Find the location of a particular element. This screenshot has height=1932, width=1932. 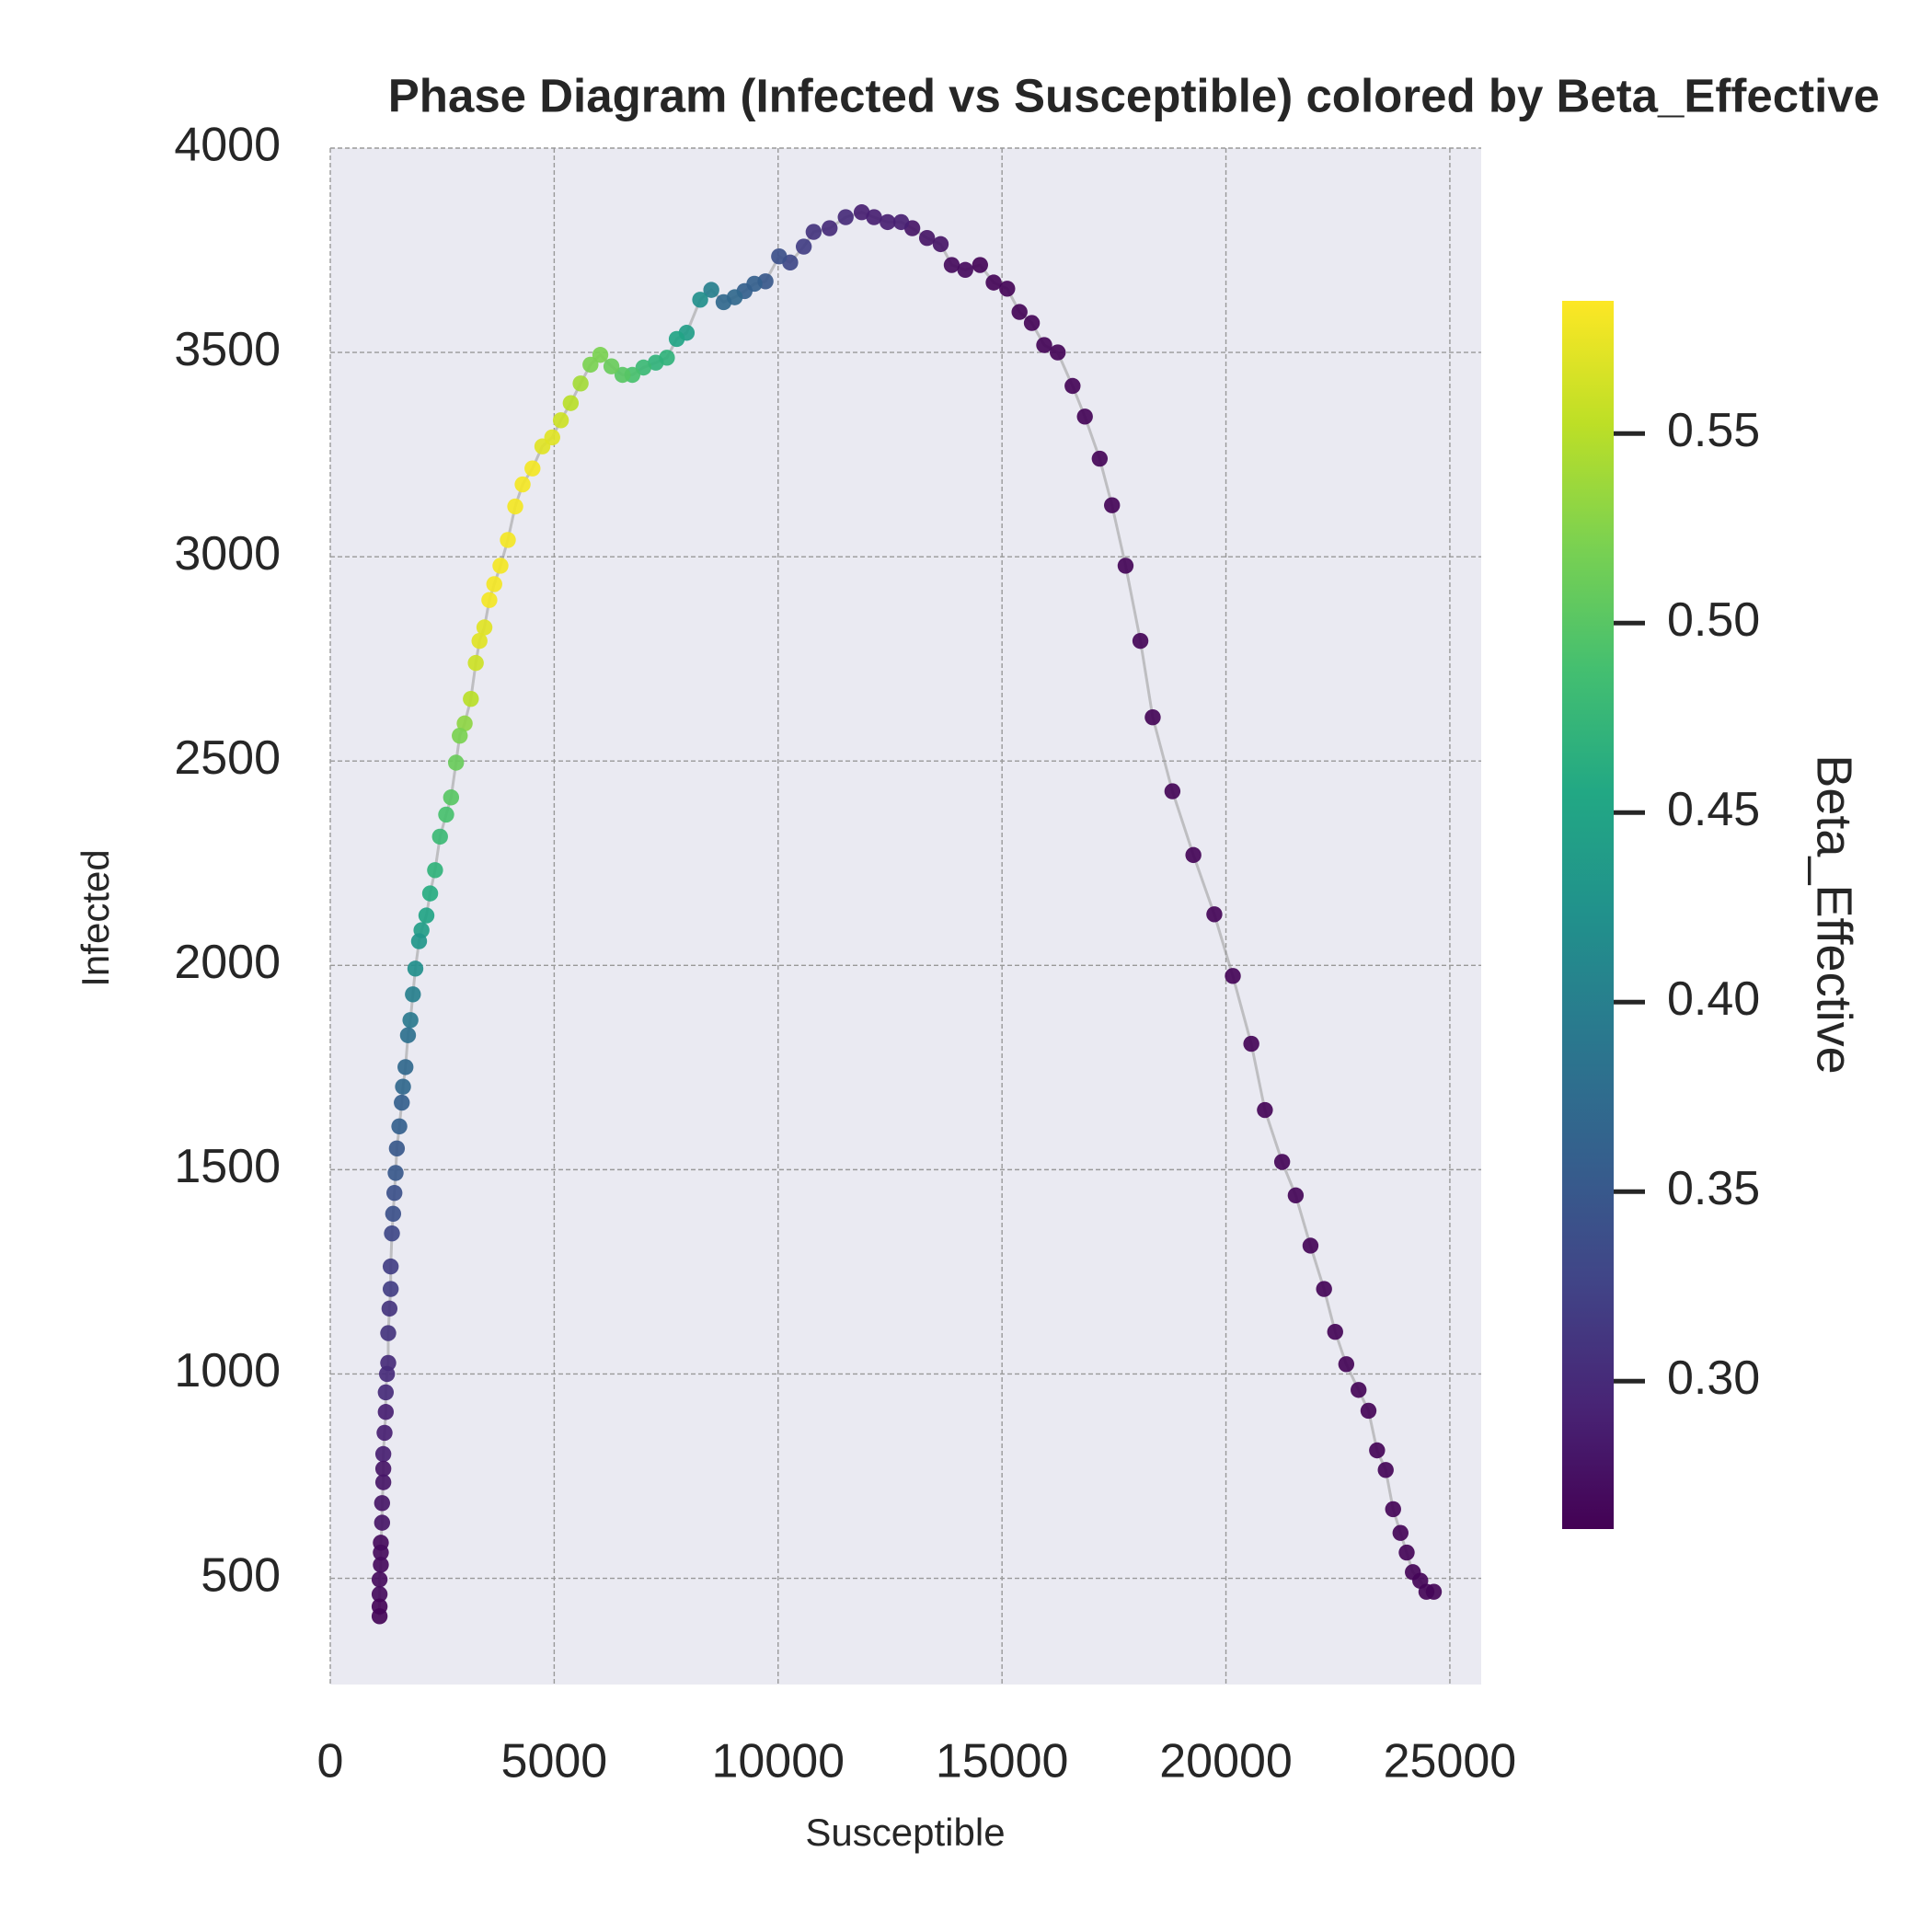

x-tick-label: 15000 is located at coordinates (1002, 1761).